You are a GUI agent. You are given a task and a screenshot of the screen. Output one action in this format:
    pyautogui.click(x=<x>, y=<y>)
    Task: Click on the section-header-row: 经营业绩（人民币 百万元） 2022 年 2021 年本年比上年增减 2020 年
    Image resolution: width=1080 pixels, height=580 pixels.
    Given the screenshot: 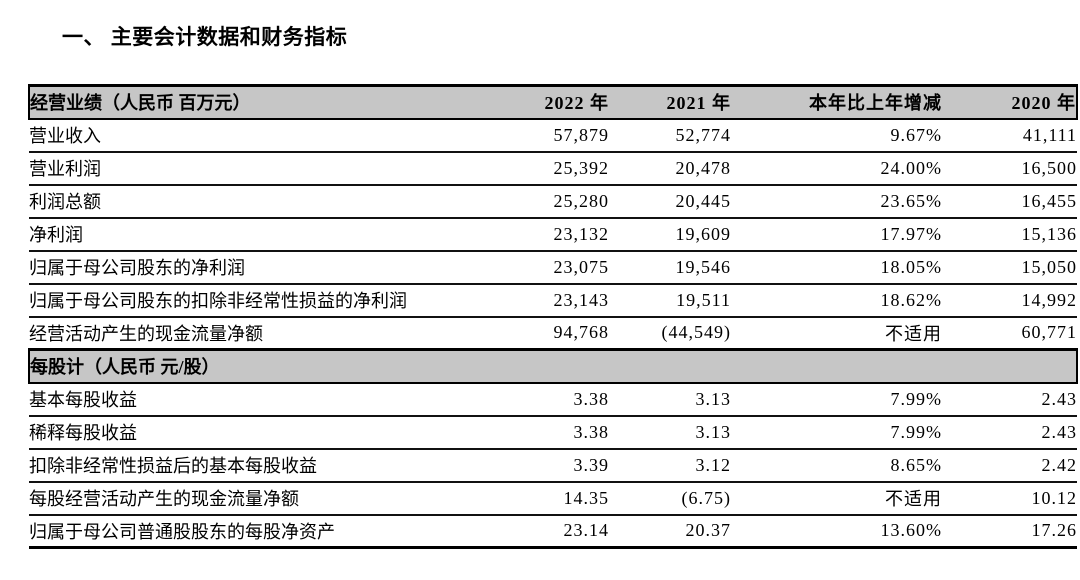 What is the action you would take?
    pyautogui.click(x=553, y=102)
    